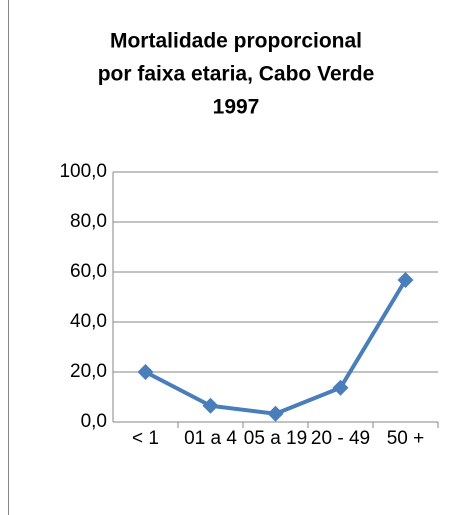 This screenshot has height=515, width=466. What do you see at coordinates (236, 41) in the screenshot?
I see `chart-title: Mortalidade proporcional` at bounding box center [236, 41].